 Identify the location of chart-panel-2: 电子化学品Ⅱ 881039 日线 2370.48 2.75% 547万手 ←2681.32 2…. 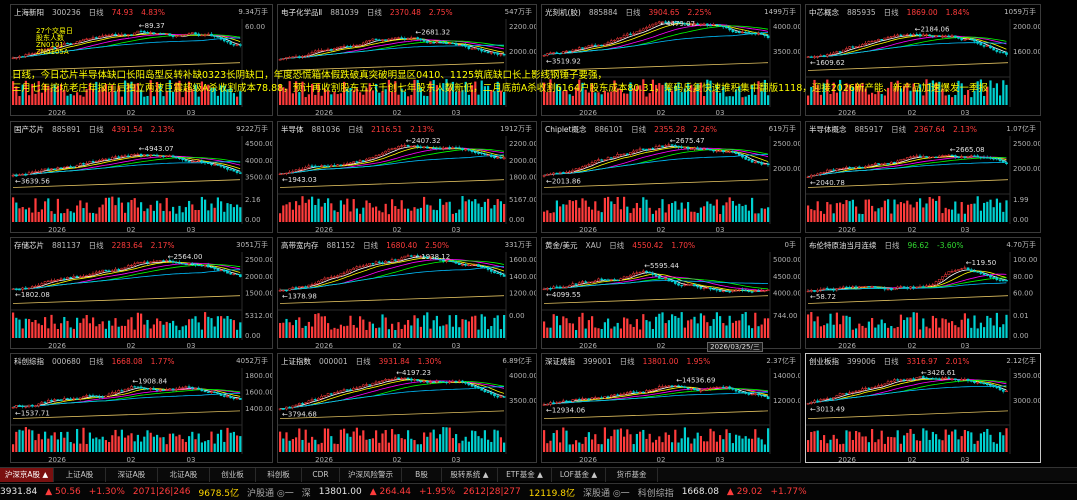
(407, 60).